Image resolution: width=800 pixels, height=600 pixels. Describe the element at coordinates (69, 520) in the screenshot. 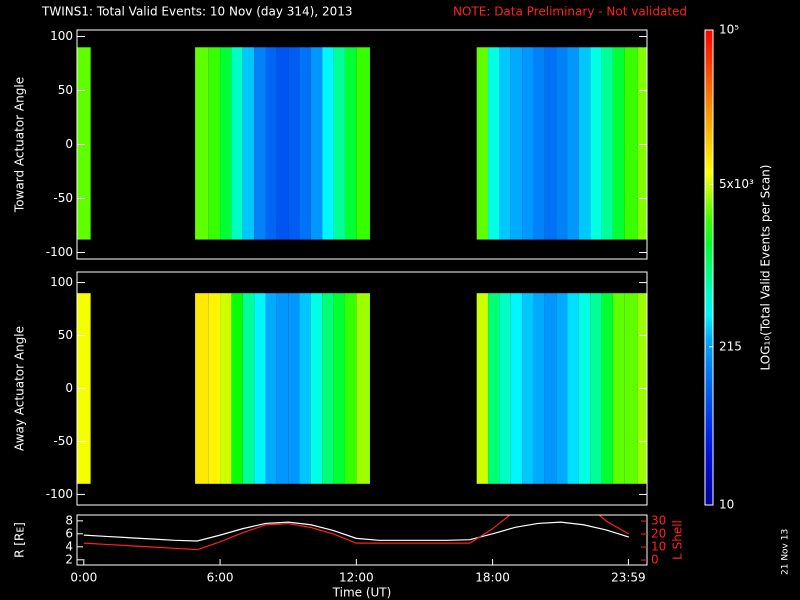

I see `y-tick-label: 8` at that location.